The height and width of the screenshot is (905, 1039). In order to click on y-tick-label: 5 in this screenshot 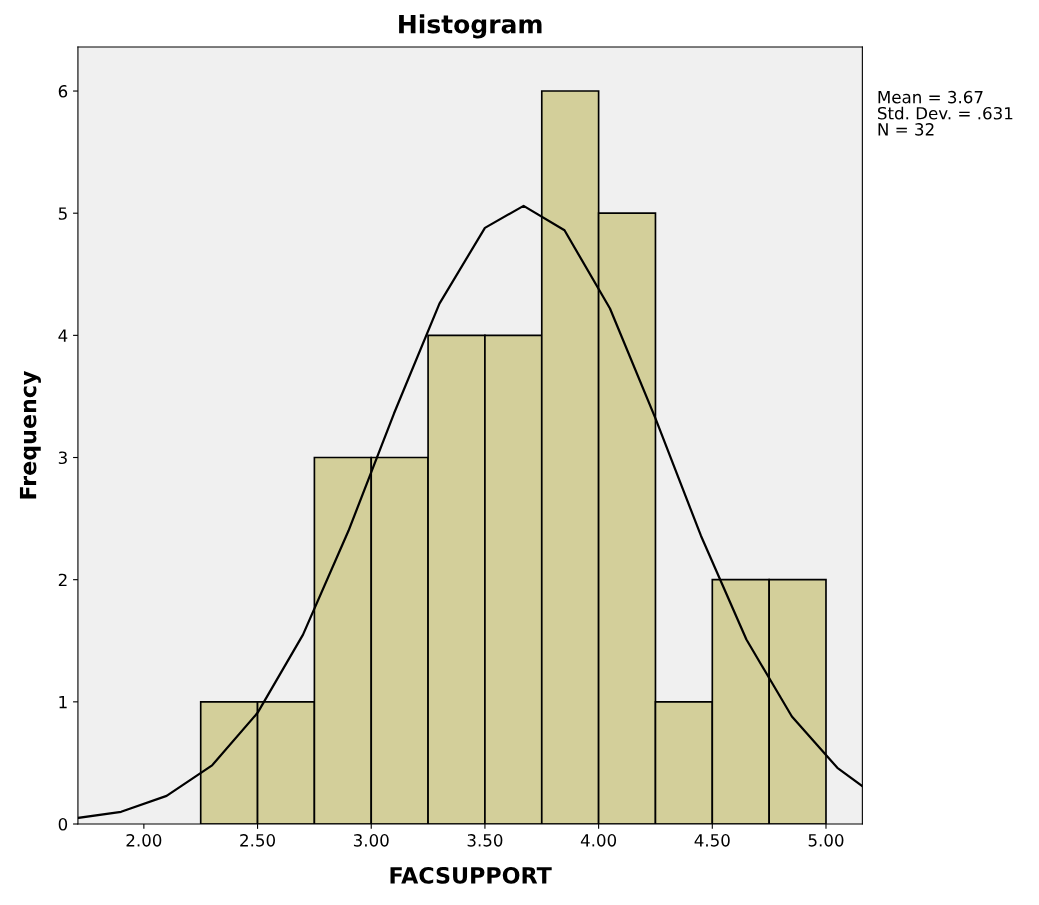, I will do `click(62, 213)`.